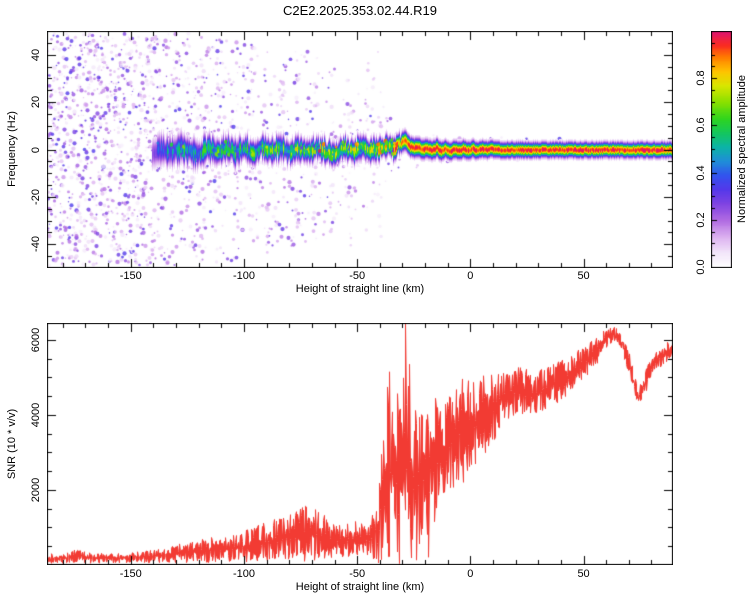 The width and height of the screenshot is (750, 600). I want to click on bottom-x-tick-label: -50, so click(357, 574).